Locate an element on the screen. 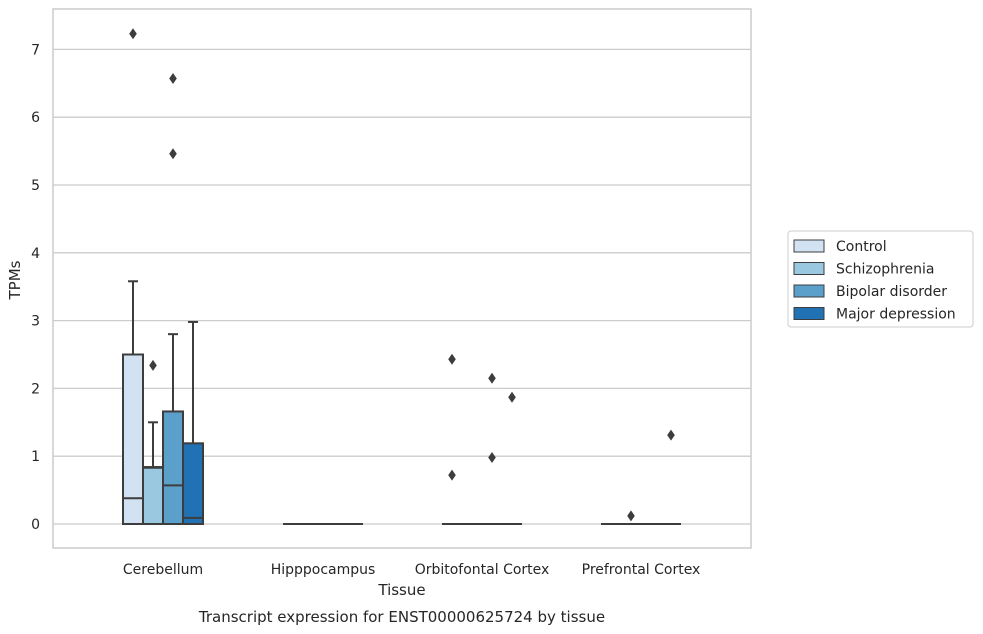  box-major-depression-cerebellum is located at coordinates (193, 422).